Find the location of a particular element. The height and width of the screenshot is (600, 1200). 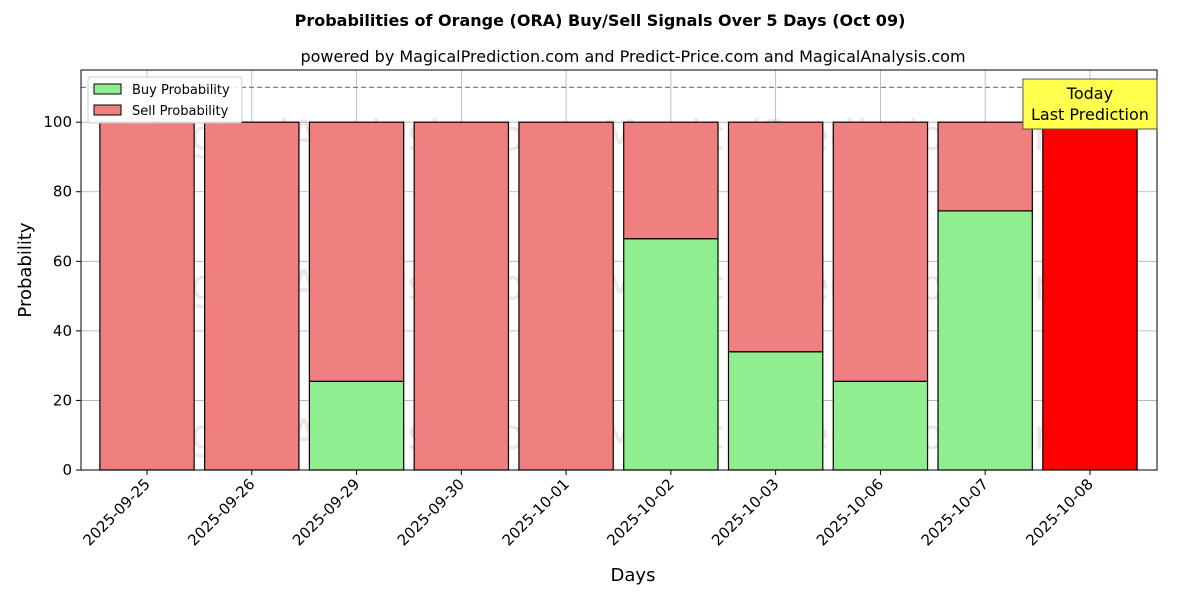

x-tick-label: 2025-10-02 is located at coordinates (640, 512).